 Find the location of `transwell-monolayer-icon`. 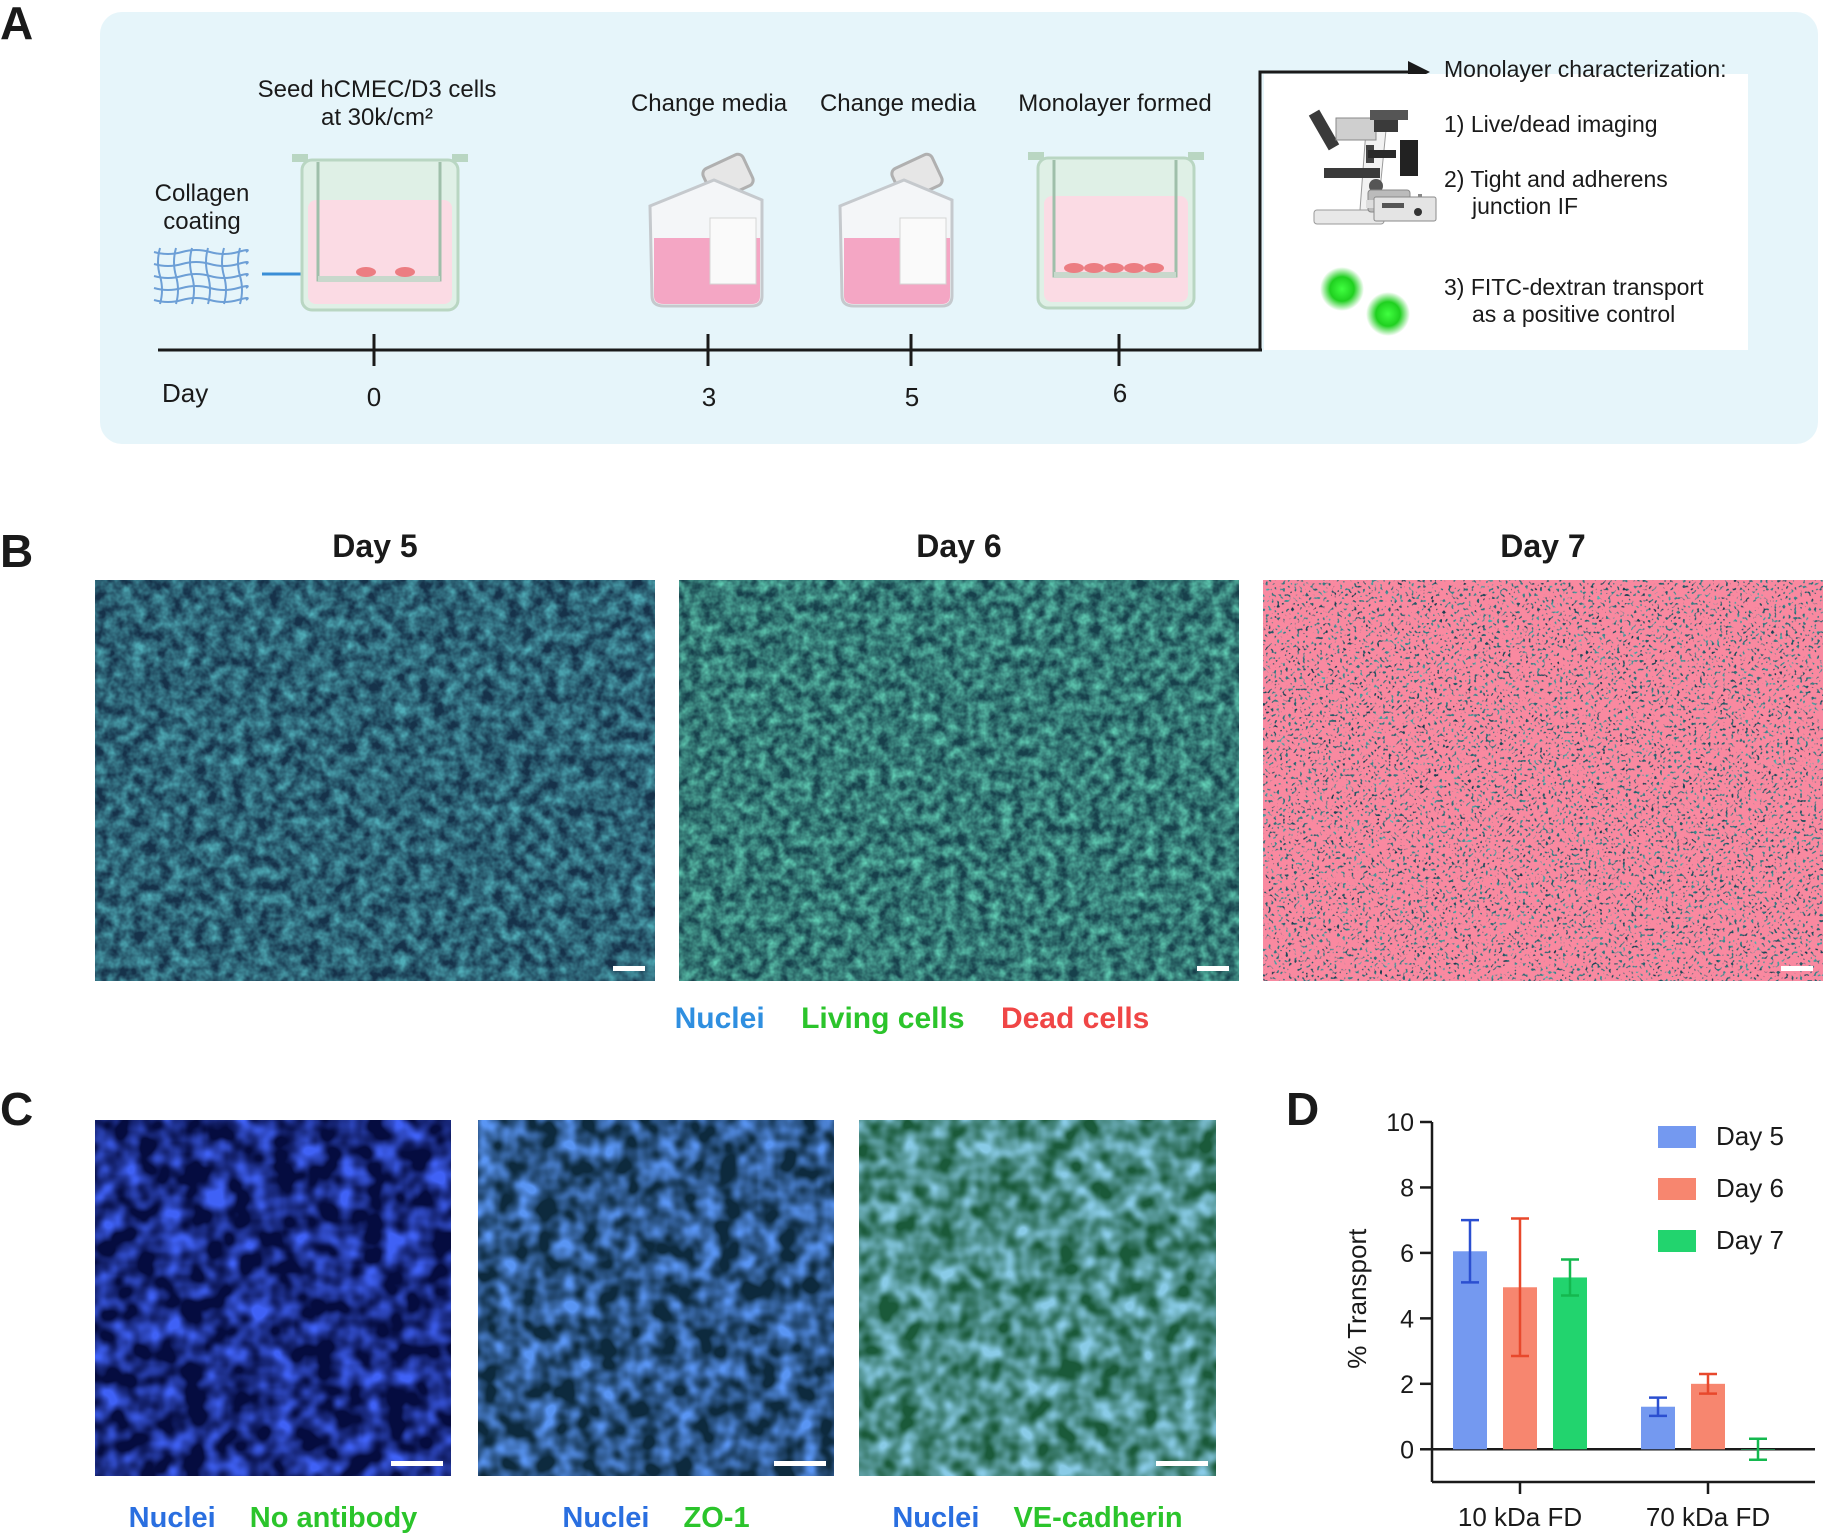

transwell-monolayer-icon is located at coordinates (1116, 231).